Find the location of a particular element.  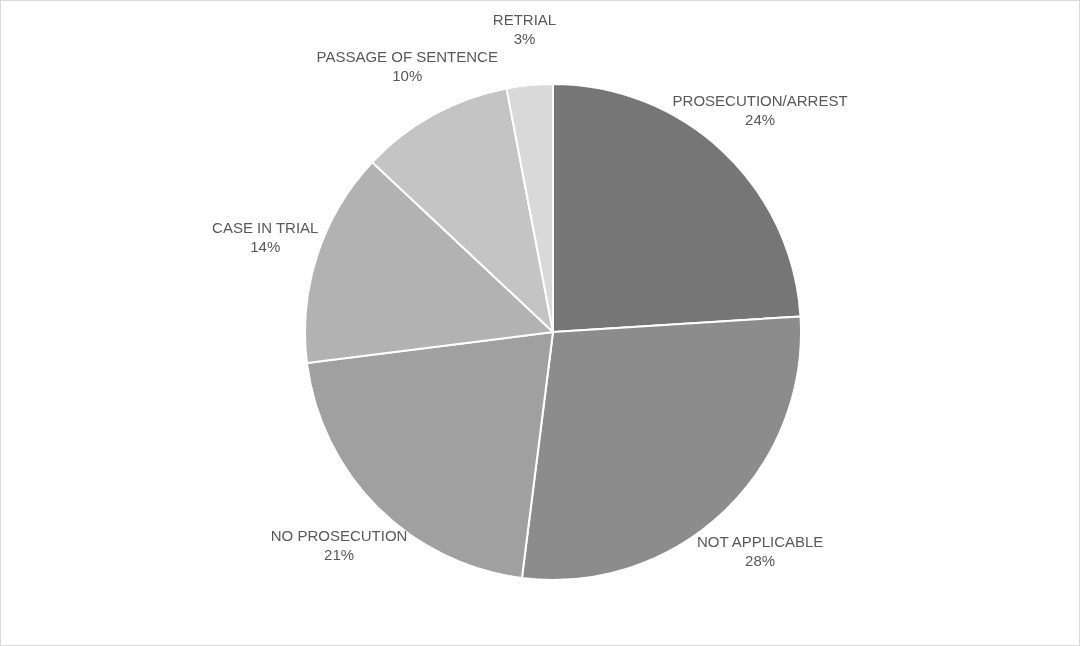

data-label: 28% is located at coordinates (760, 561).